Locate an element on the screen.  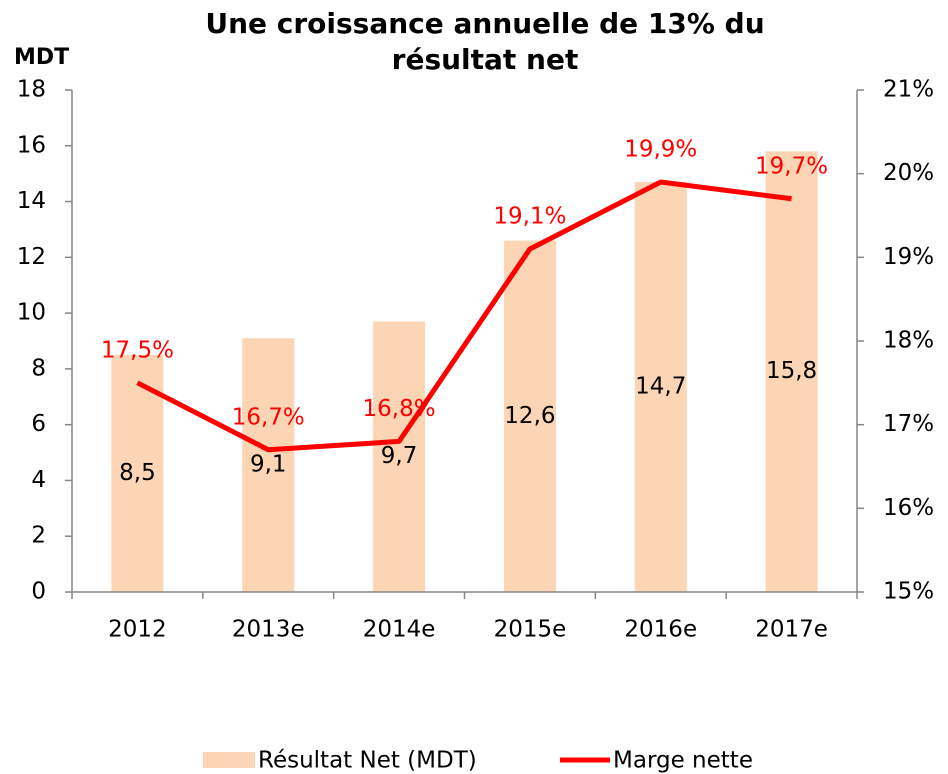
y-tick-label: 16 is located at coordinates (31, 145).